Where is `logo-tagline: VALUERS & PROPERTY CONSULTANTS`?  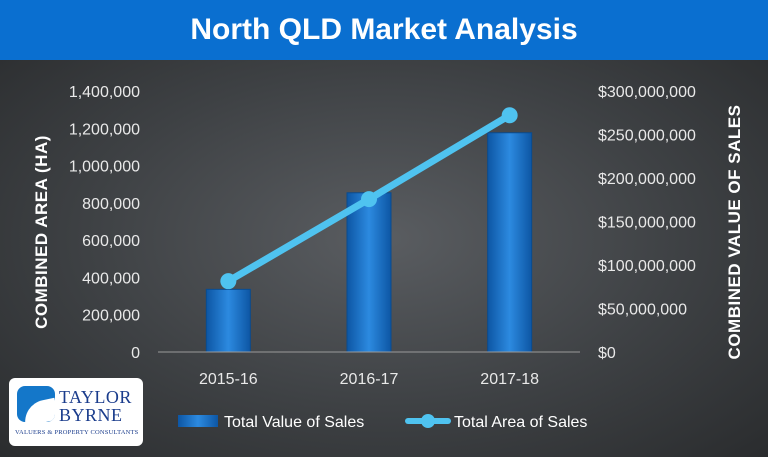
logo-tagline: VALUERS & PROPERTY CONSULTANTS is located at coordinates (77, 432).